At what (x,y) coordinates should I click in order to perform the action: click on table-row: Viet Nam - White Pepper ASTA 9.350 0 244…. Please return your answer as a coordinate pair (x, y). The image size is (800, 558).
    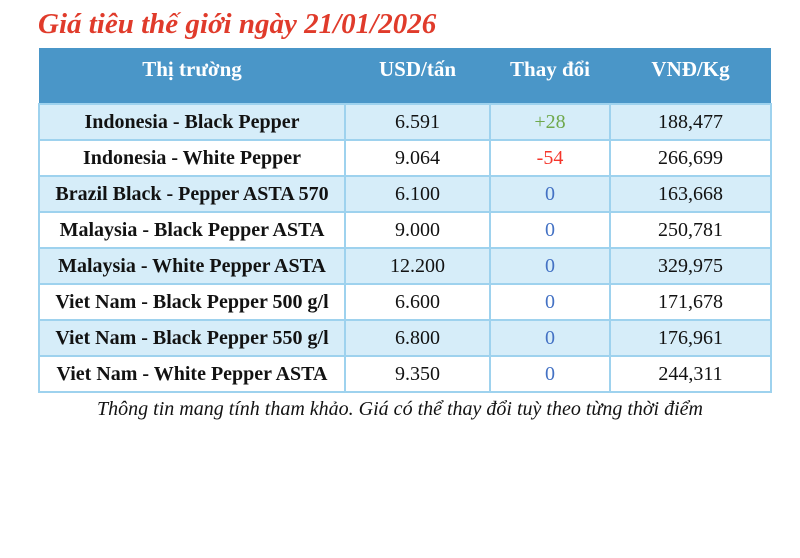
    Looking at the image, I should click on (405, 373).